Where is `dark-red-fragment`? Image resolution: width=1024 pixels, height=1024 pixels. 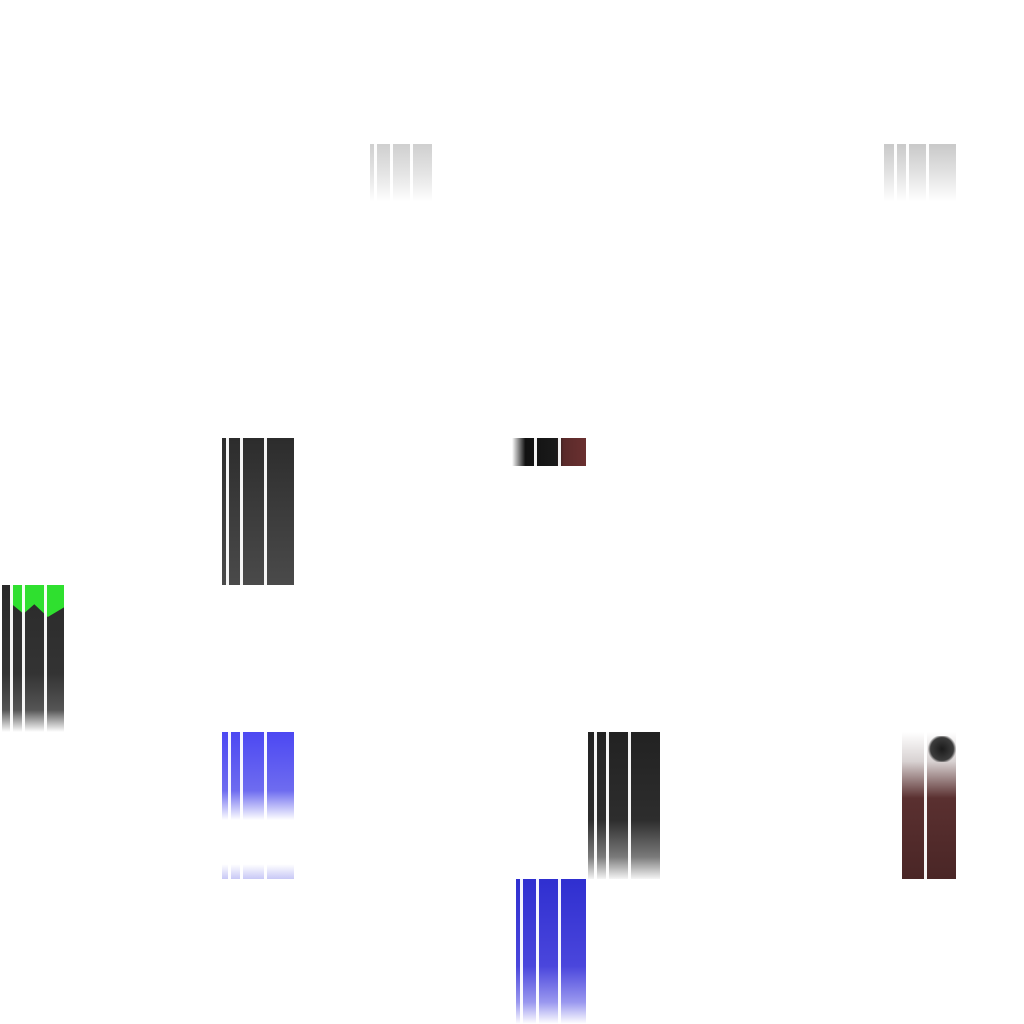
dark-red-fragment is located at coordinates (549, 452).